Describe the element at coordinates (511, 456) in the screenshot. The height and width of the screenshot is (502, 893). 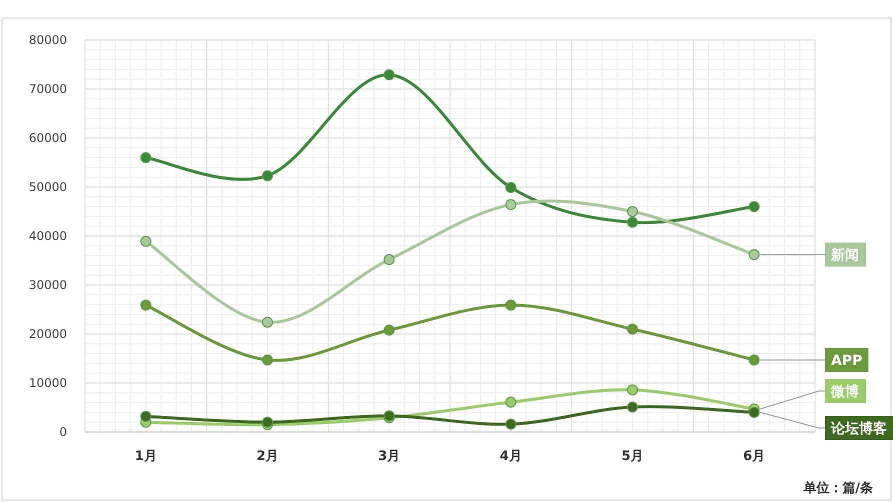
I see `x-tick-label: 4月` at that location.